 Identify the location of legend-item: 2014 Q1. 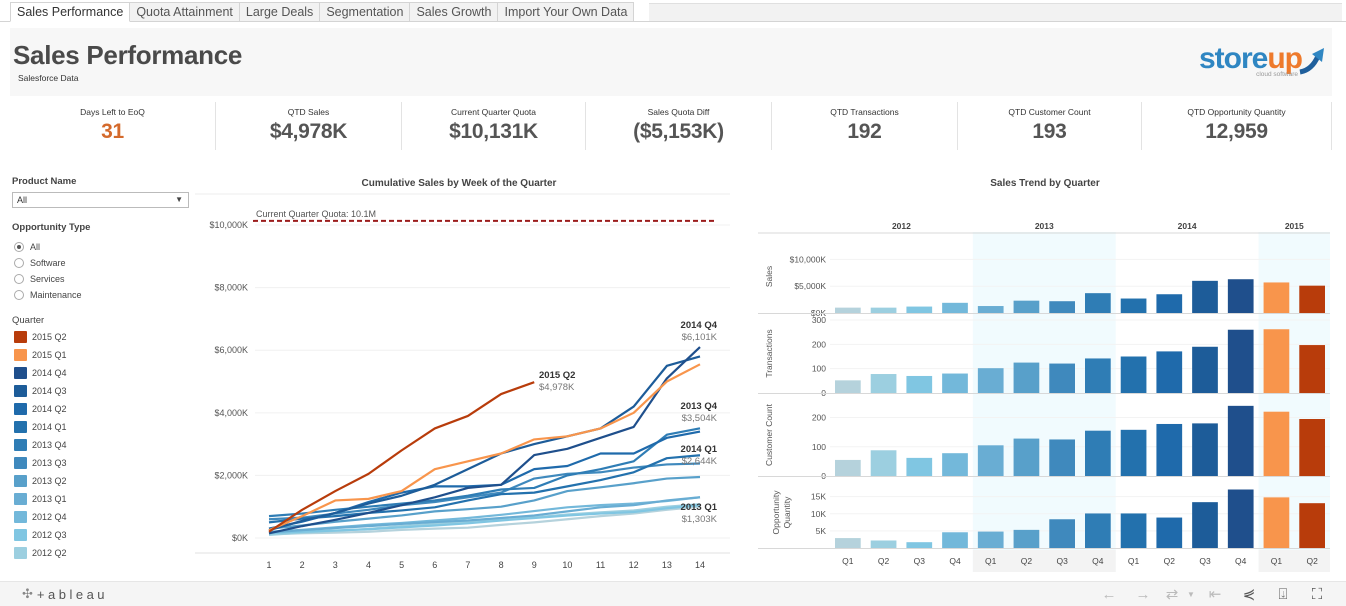
(102, 427).